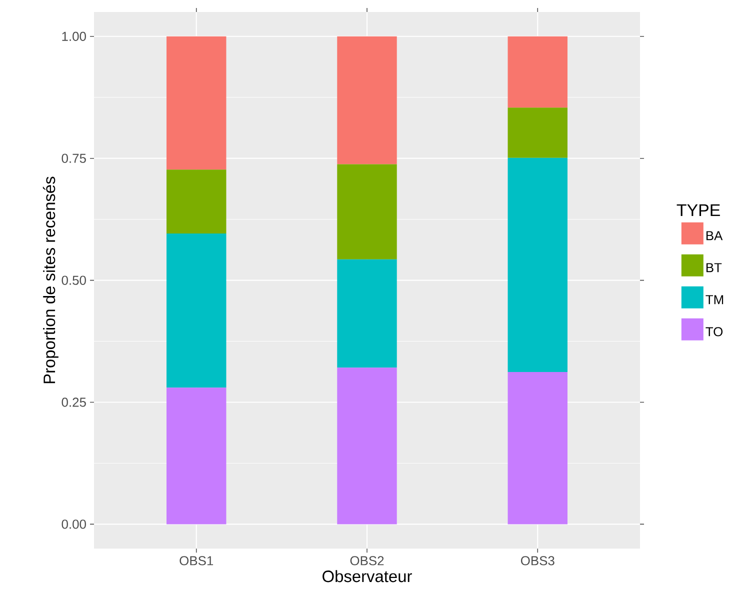 Image resolution: width=747 pixels, height=608 pixels. What do you see at coordinates (50, 280) in the screenshot?
I see `y-axis-title: Proportion de sites recensés` at bounding box center [50, 280].